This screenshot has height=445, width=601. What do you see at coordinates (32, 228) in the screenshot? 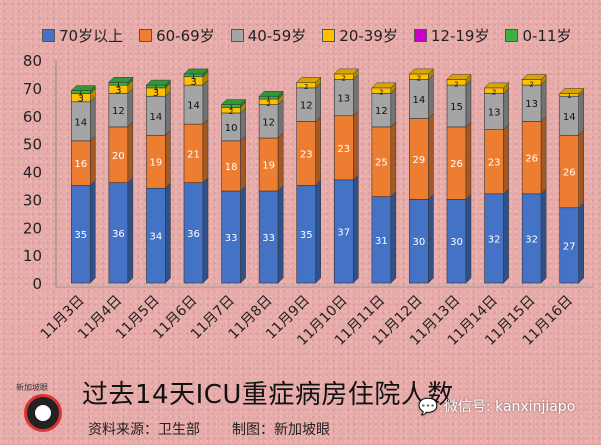
I see `y-tick-label: 20` at bounding box center [32, 228].